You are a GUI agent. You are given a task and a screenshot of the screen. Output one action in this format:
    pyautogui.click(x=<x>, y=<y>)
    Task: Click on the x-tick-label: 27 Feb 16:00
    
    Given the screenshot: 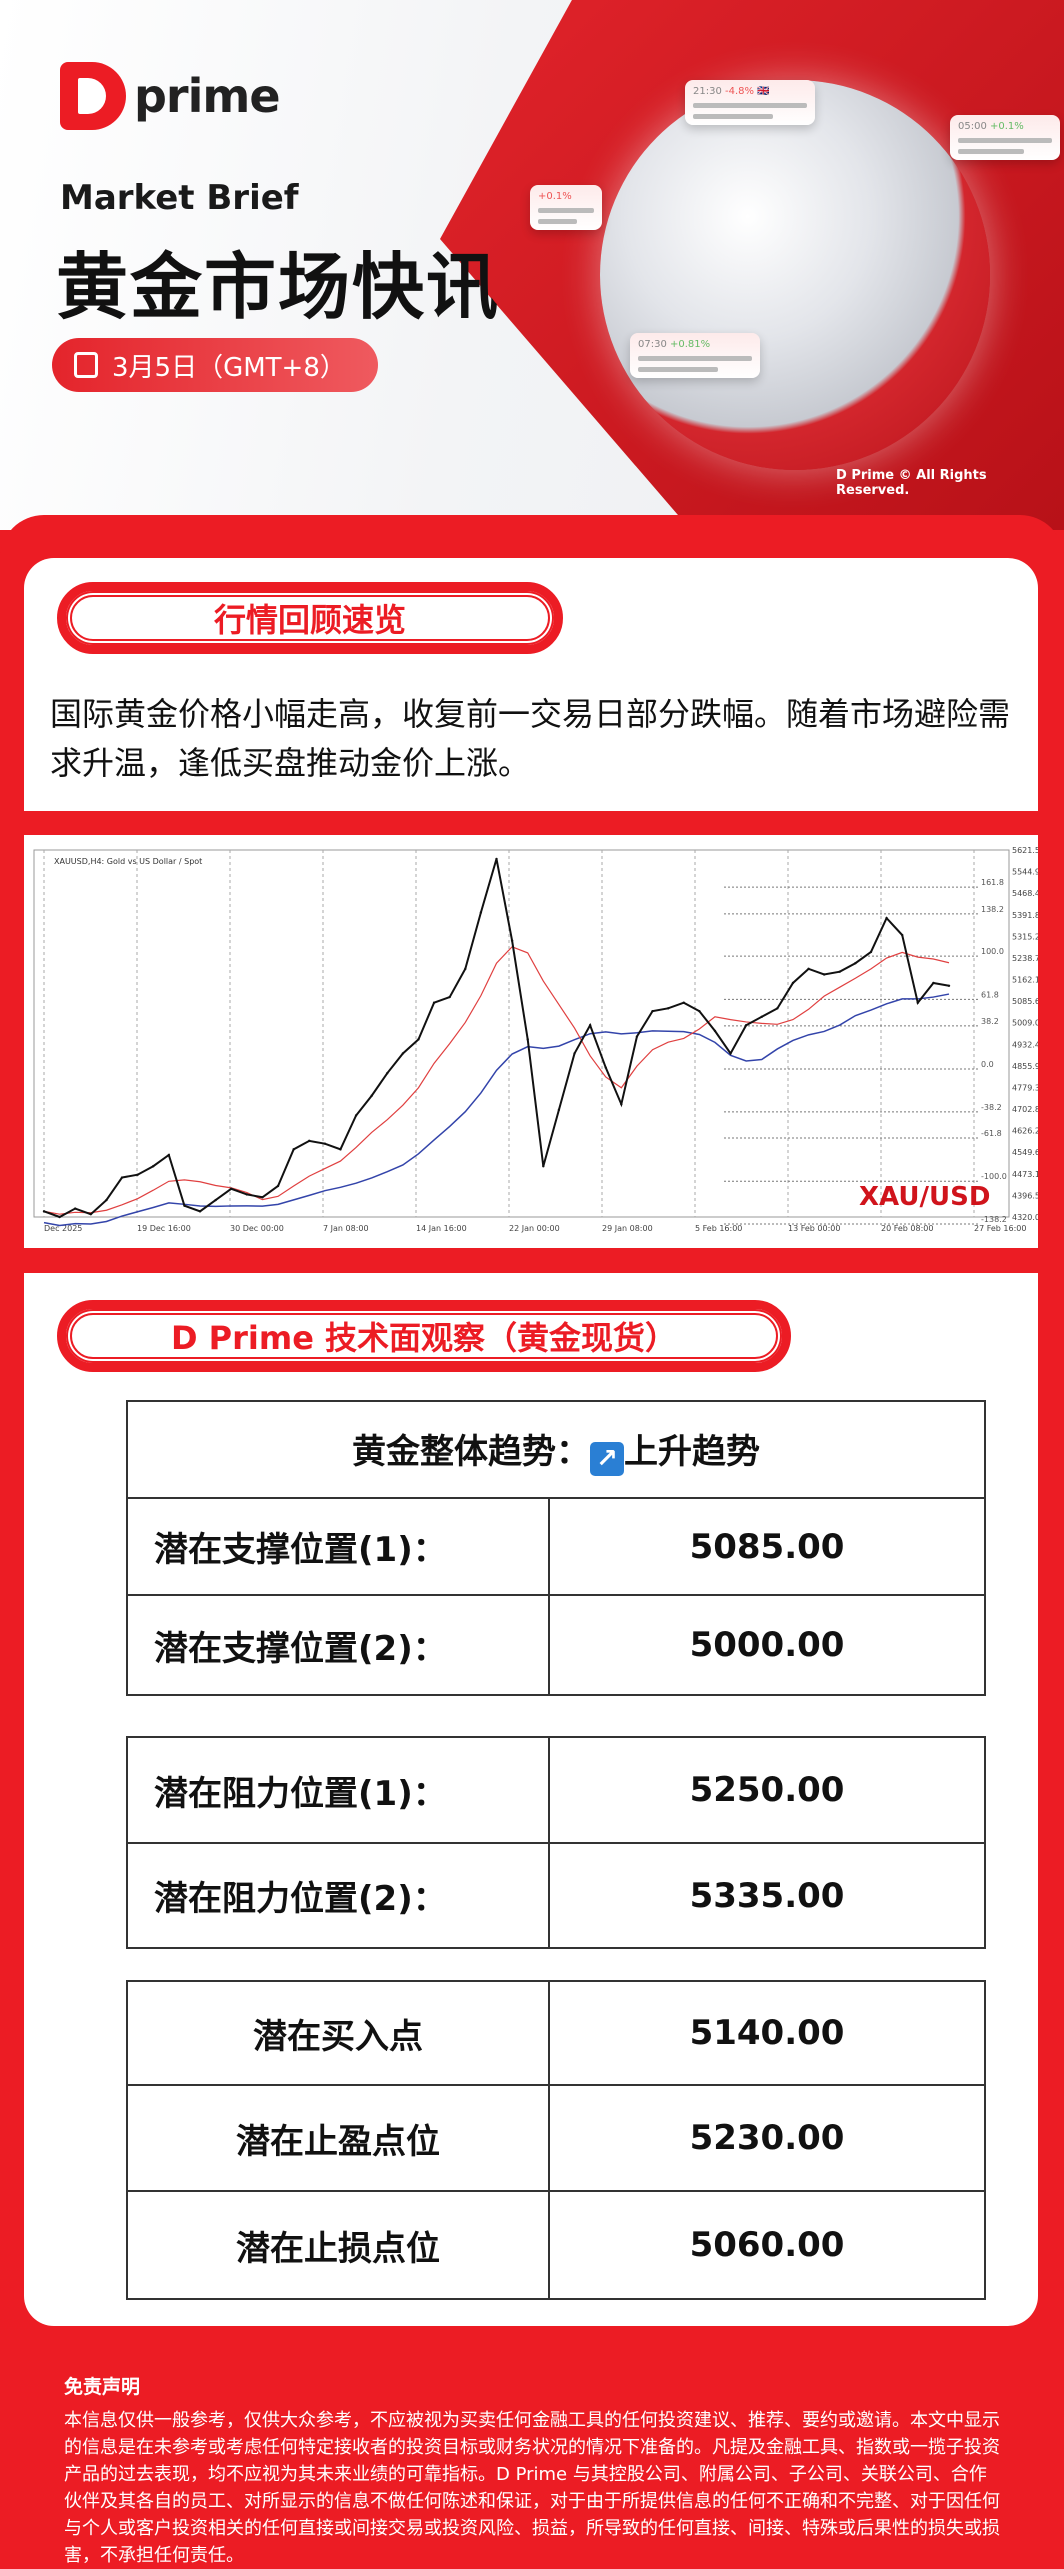 What is the action you would take?
    pyautogui.click(x=1000, y=1228)
    